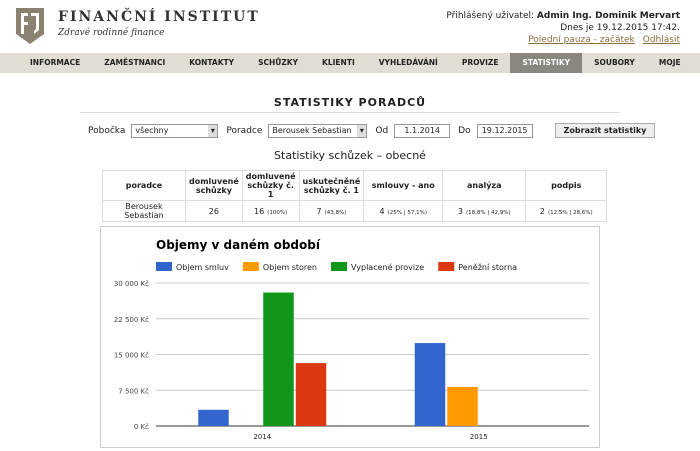 Image resolution: width=700 pixels, height=451 pixels. What do you see at coordinates (614, 62) in the screenshot?
I see `nav-item: SOUBORY` at bounding box center [614, 62].